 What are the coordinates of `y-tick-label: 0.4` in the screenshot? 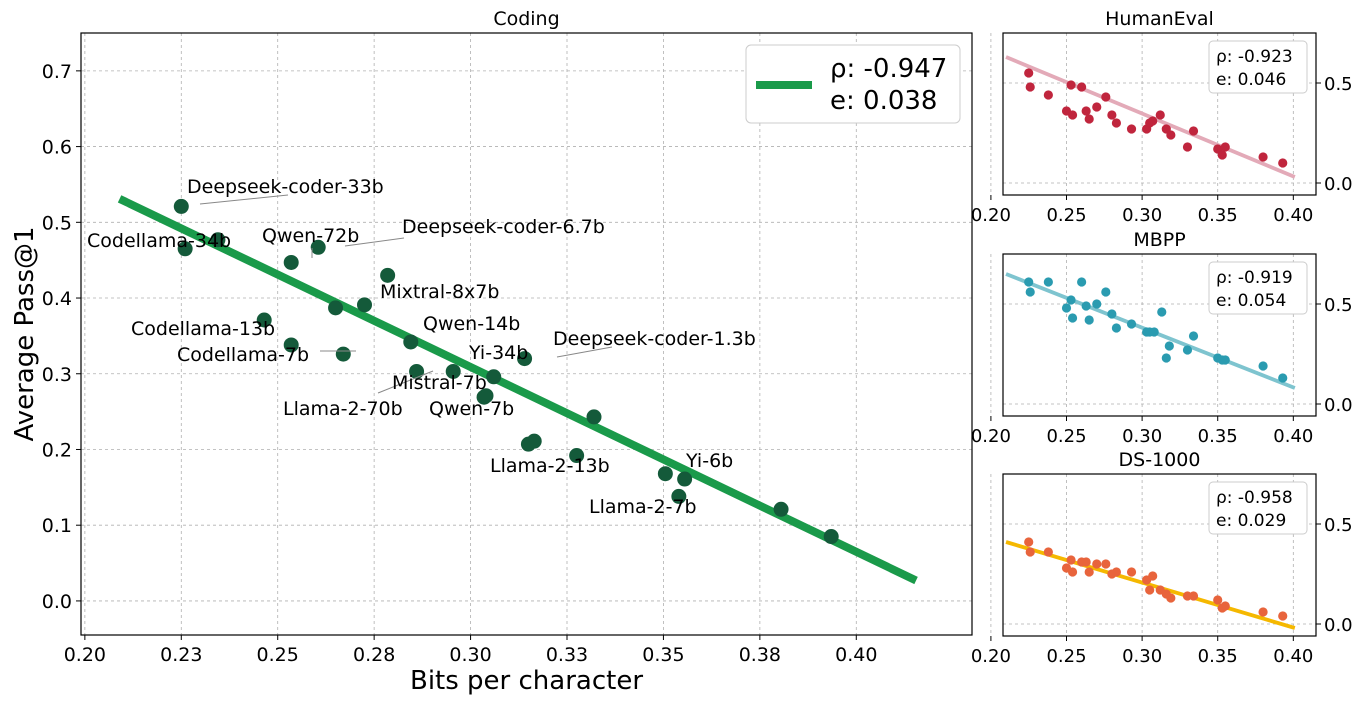 It's located at (57, 299).